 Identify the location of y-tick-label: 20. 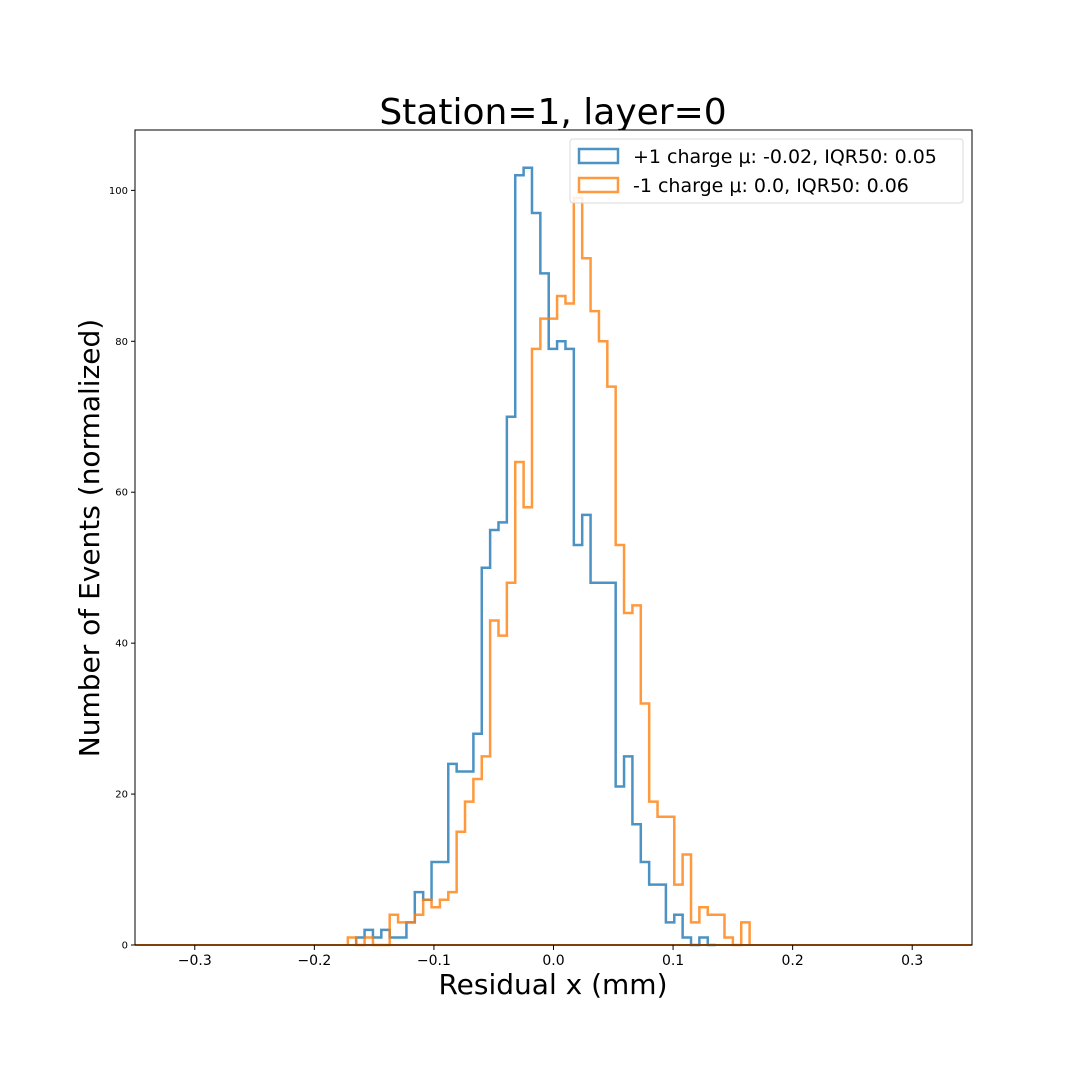
(121, 795).